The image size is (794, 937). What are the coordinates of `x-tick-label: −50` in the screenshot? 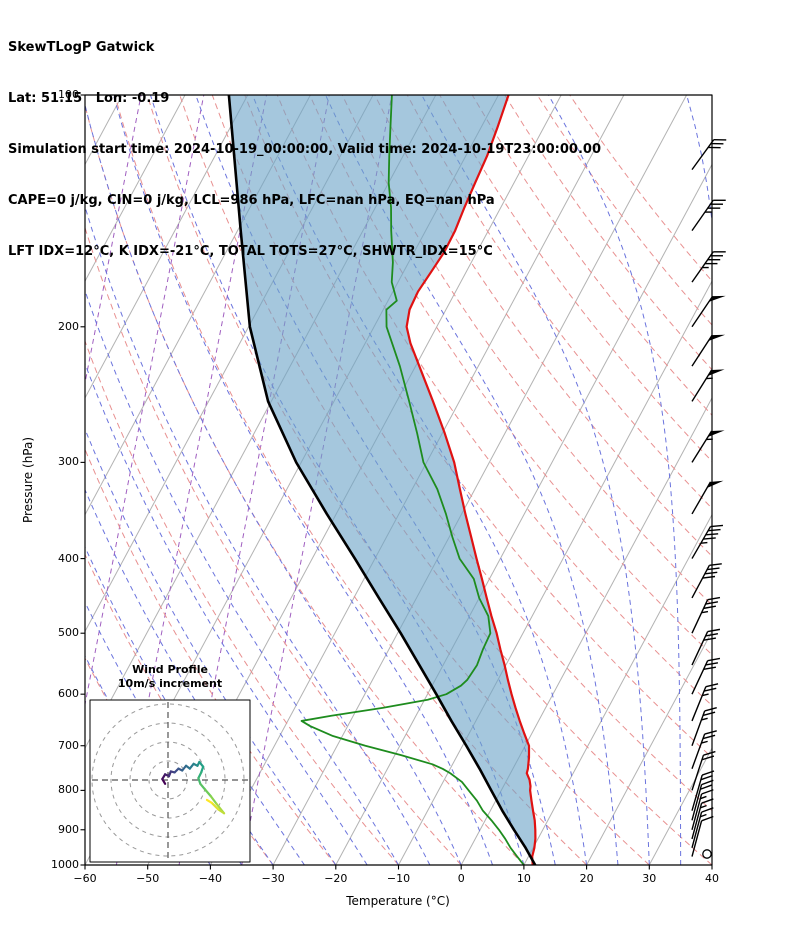 It's located at (148, 878).